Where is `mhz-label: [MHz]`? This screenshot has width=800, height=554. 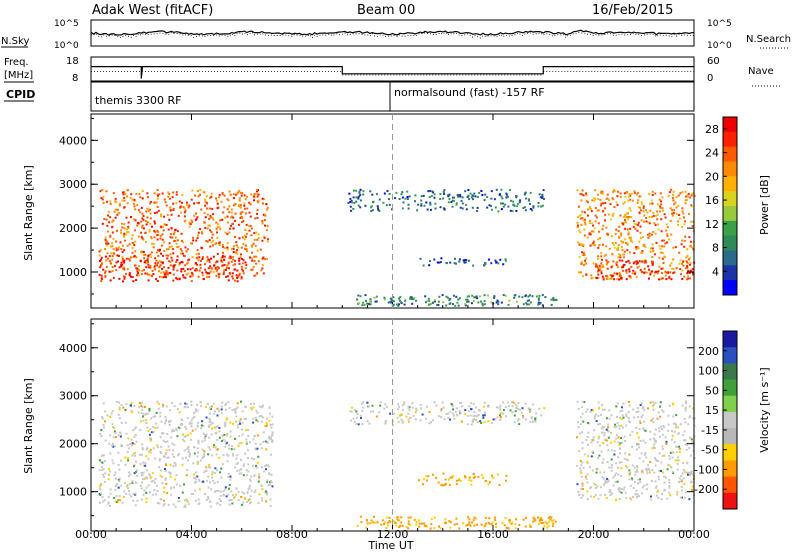 mhz-label: [MHz] is located at coordinates (18, 75).